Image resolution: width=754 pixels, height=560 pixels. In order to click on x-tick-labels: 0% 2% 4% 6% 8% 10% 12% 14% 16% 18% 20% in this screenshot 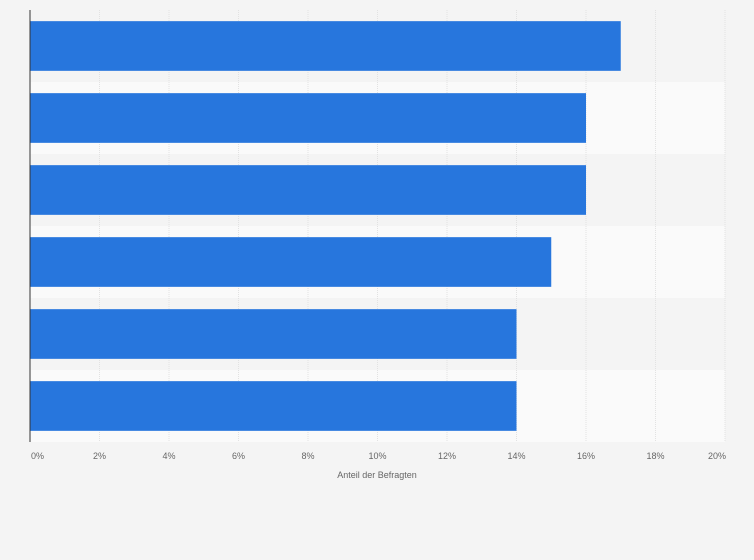, I will do `click(378, 456)`.